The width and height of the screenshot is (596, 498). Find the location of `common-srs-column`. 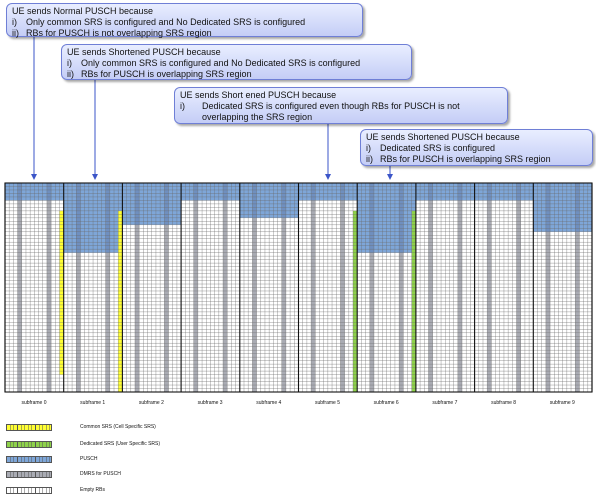

common-srs-column is located at coordinates (61, 292).